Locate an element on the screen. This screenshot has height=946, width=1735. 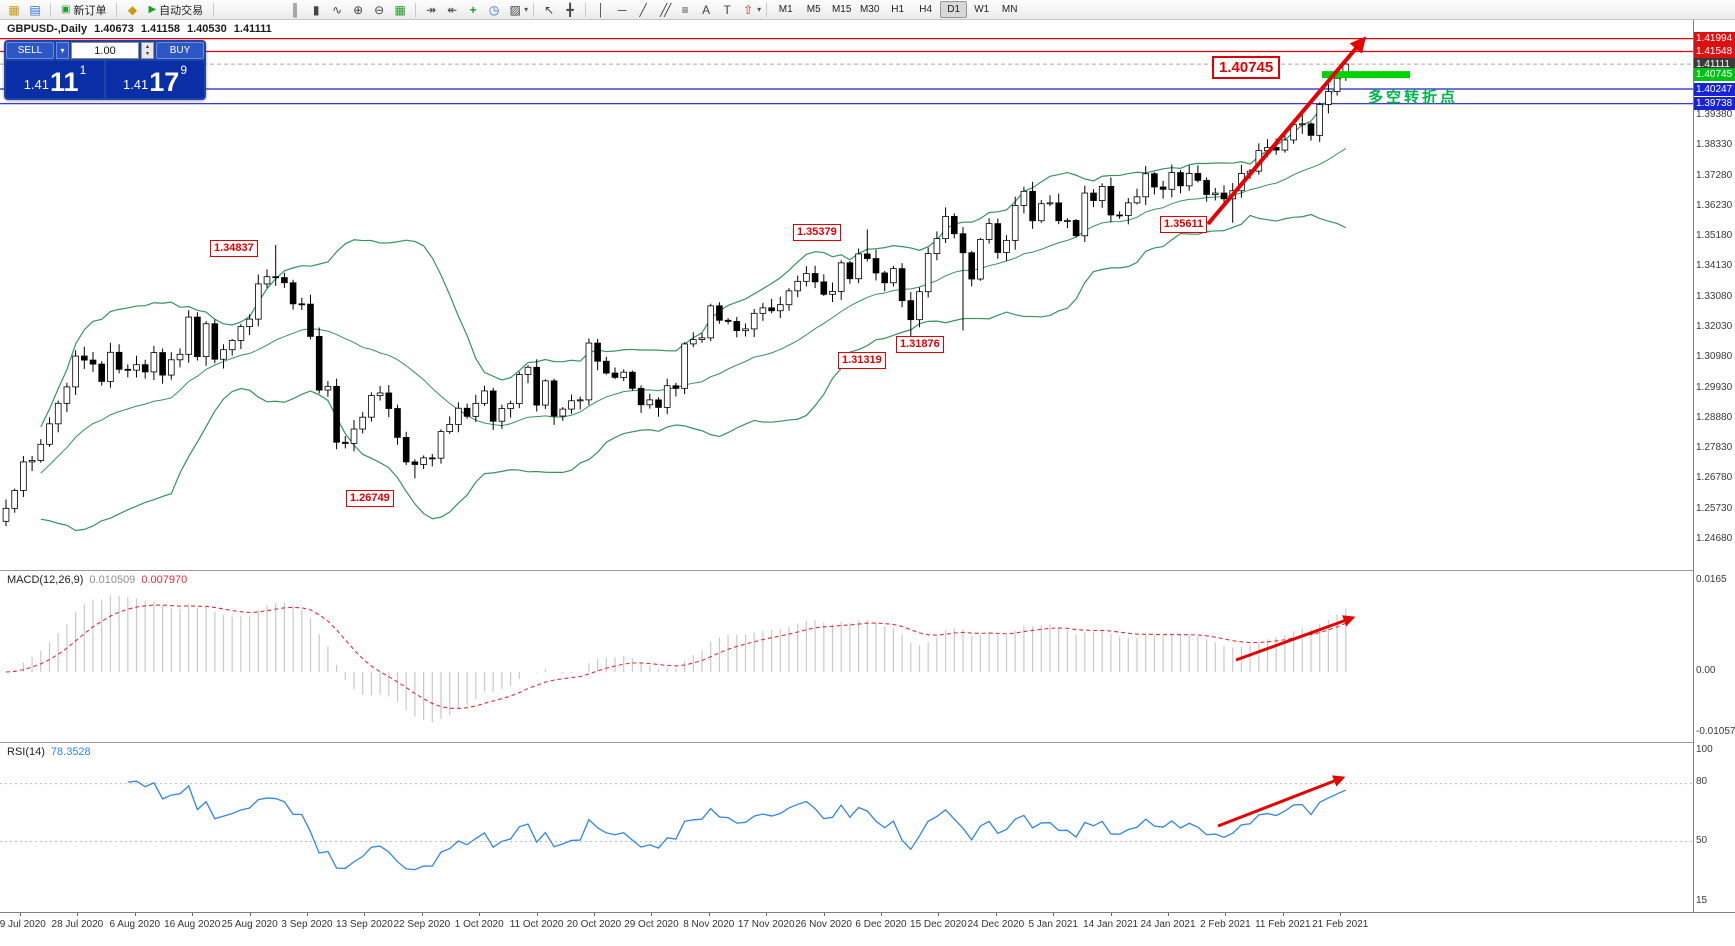
one-click-trading-panel: SELL ▾ ▴ ▾ BUY 1.41 11 1 1.41 17 9 is located at coordinates (105, 70).